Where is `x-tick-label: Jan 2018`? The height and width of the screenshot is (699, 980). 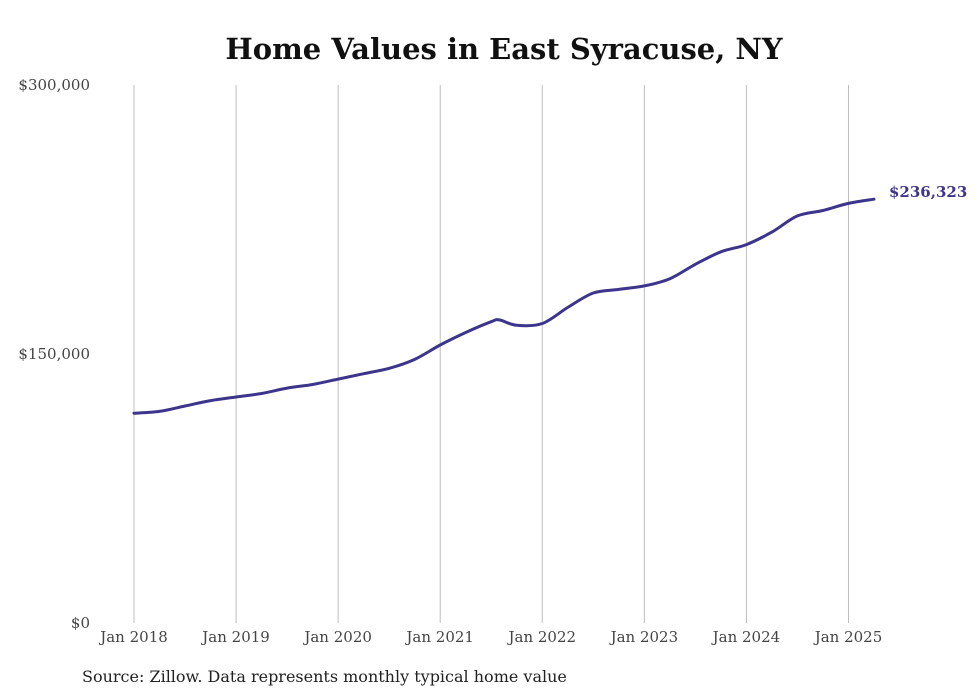 x-tick-label: Jan 2018 is located at coordinates (133, 637).